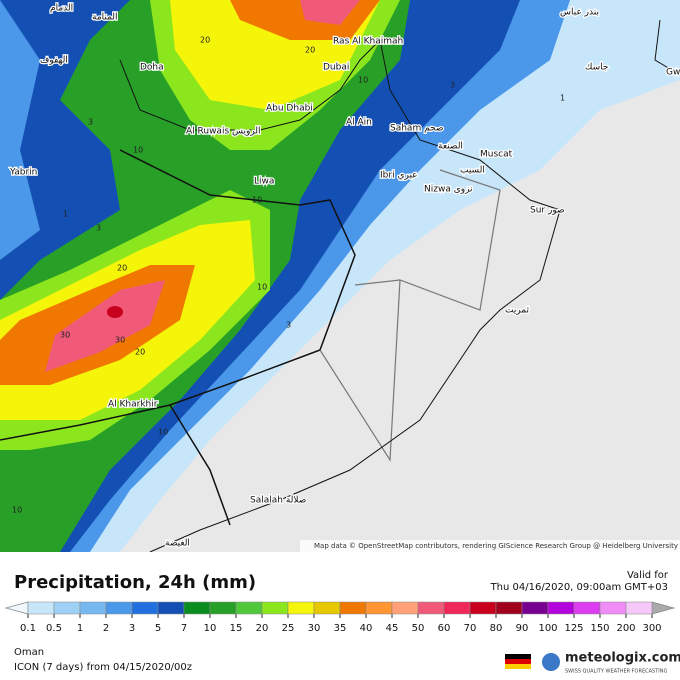 Image resolution: width=680 pixels, height=680 pixels. Describe the element at coordinates (177, 544) in the screenshot. I see `place-label: الغيضة` at that location.